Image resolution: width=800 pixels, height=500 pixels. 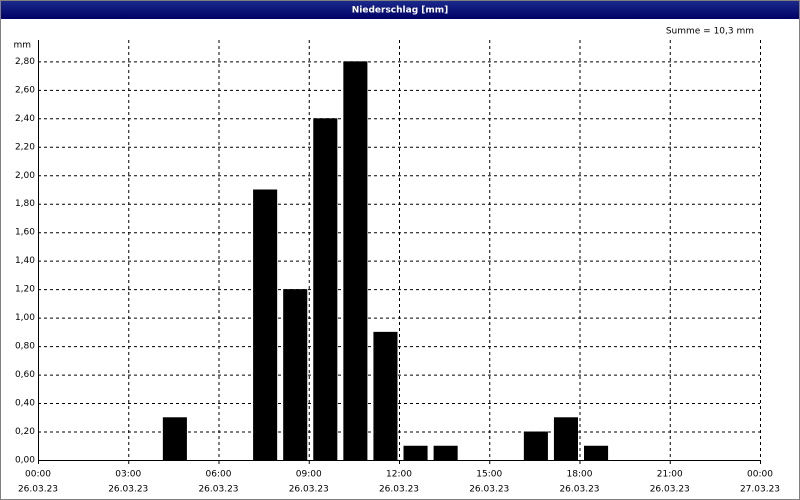 What do you see at coordinates (25, 290) in the screenshot?
I see `y-tick-label: 1,20` at bounding box center [25, 290].